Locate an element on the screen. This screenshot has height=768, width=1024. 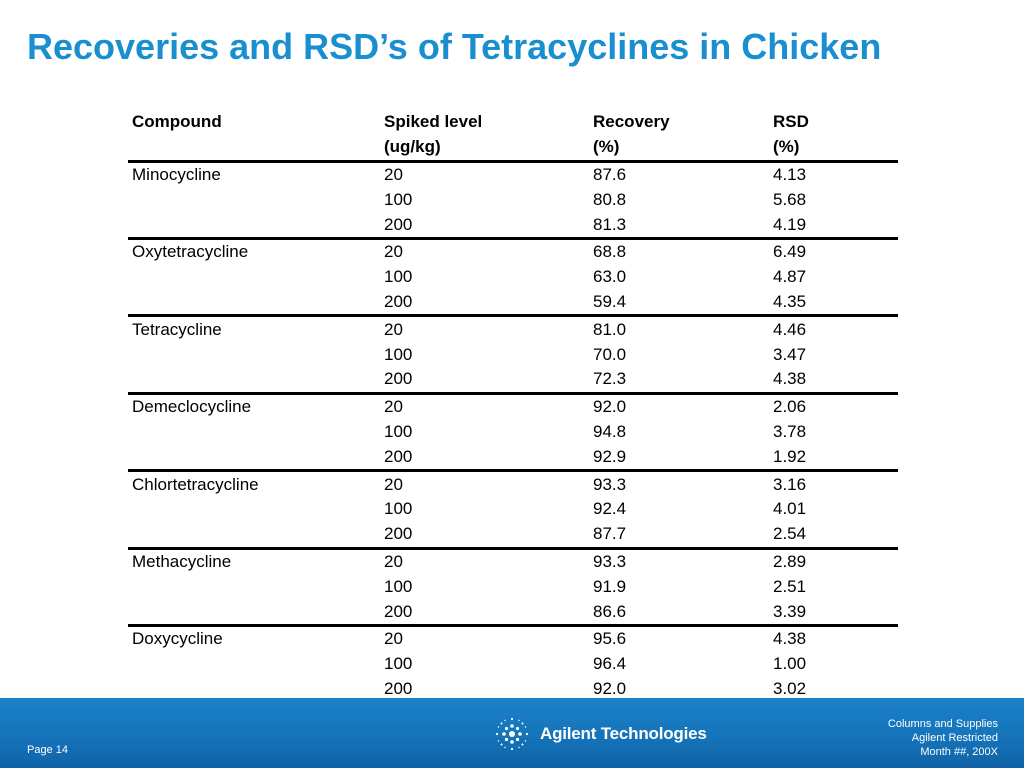
header-recovery-unit: (%) is located at coordinates (683, 148).